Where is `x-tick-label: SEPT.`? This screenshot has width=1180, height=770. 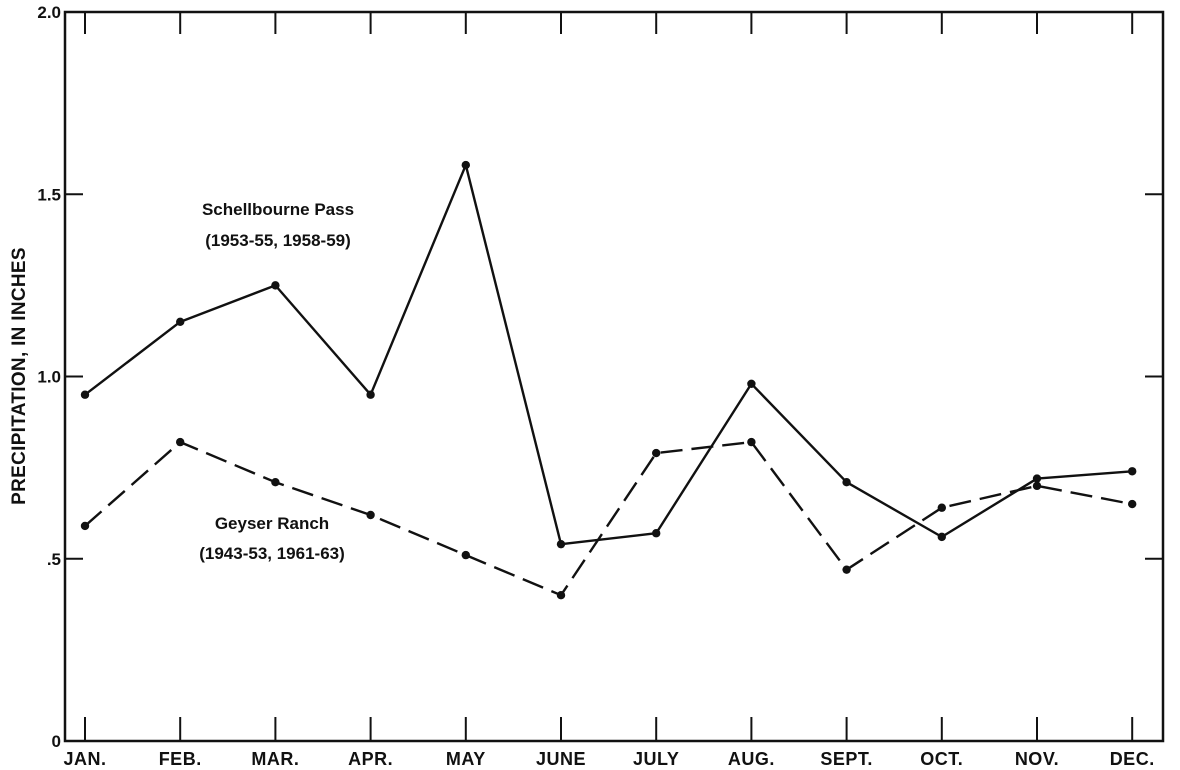 x-tick-label: SEPT. is located at coordinates (846, 759).